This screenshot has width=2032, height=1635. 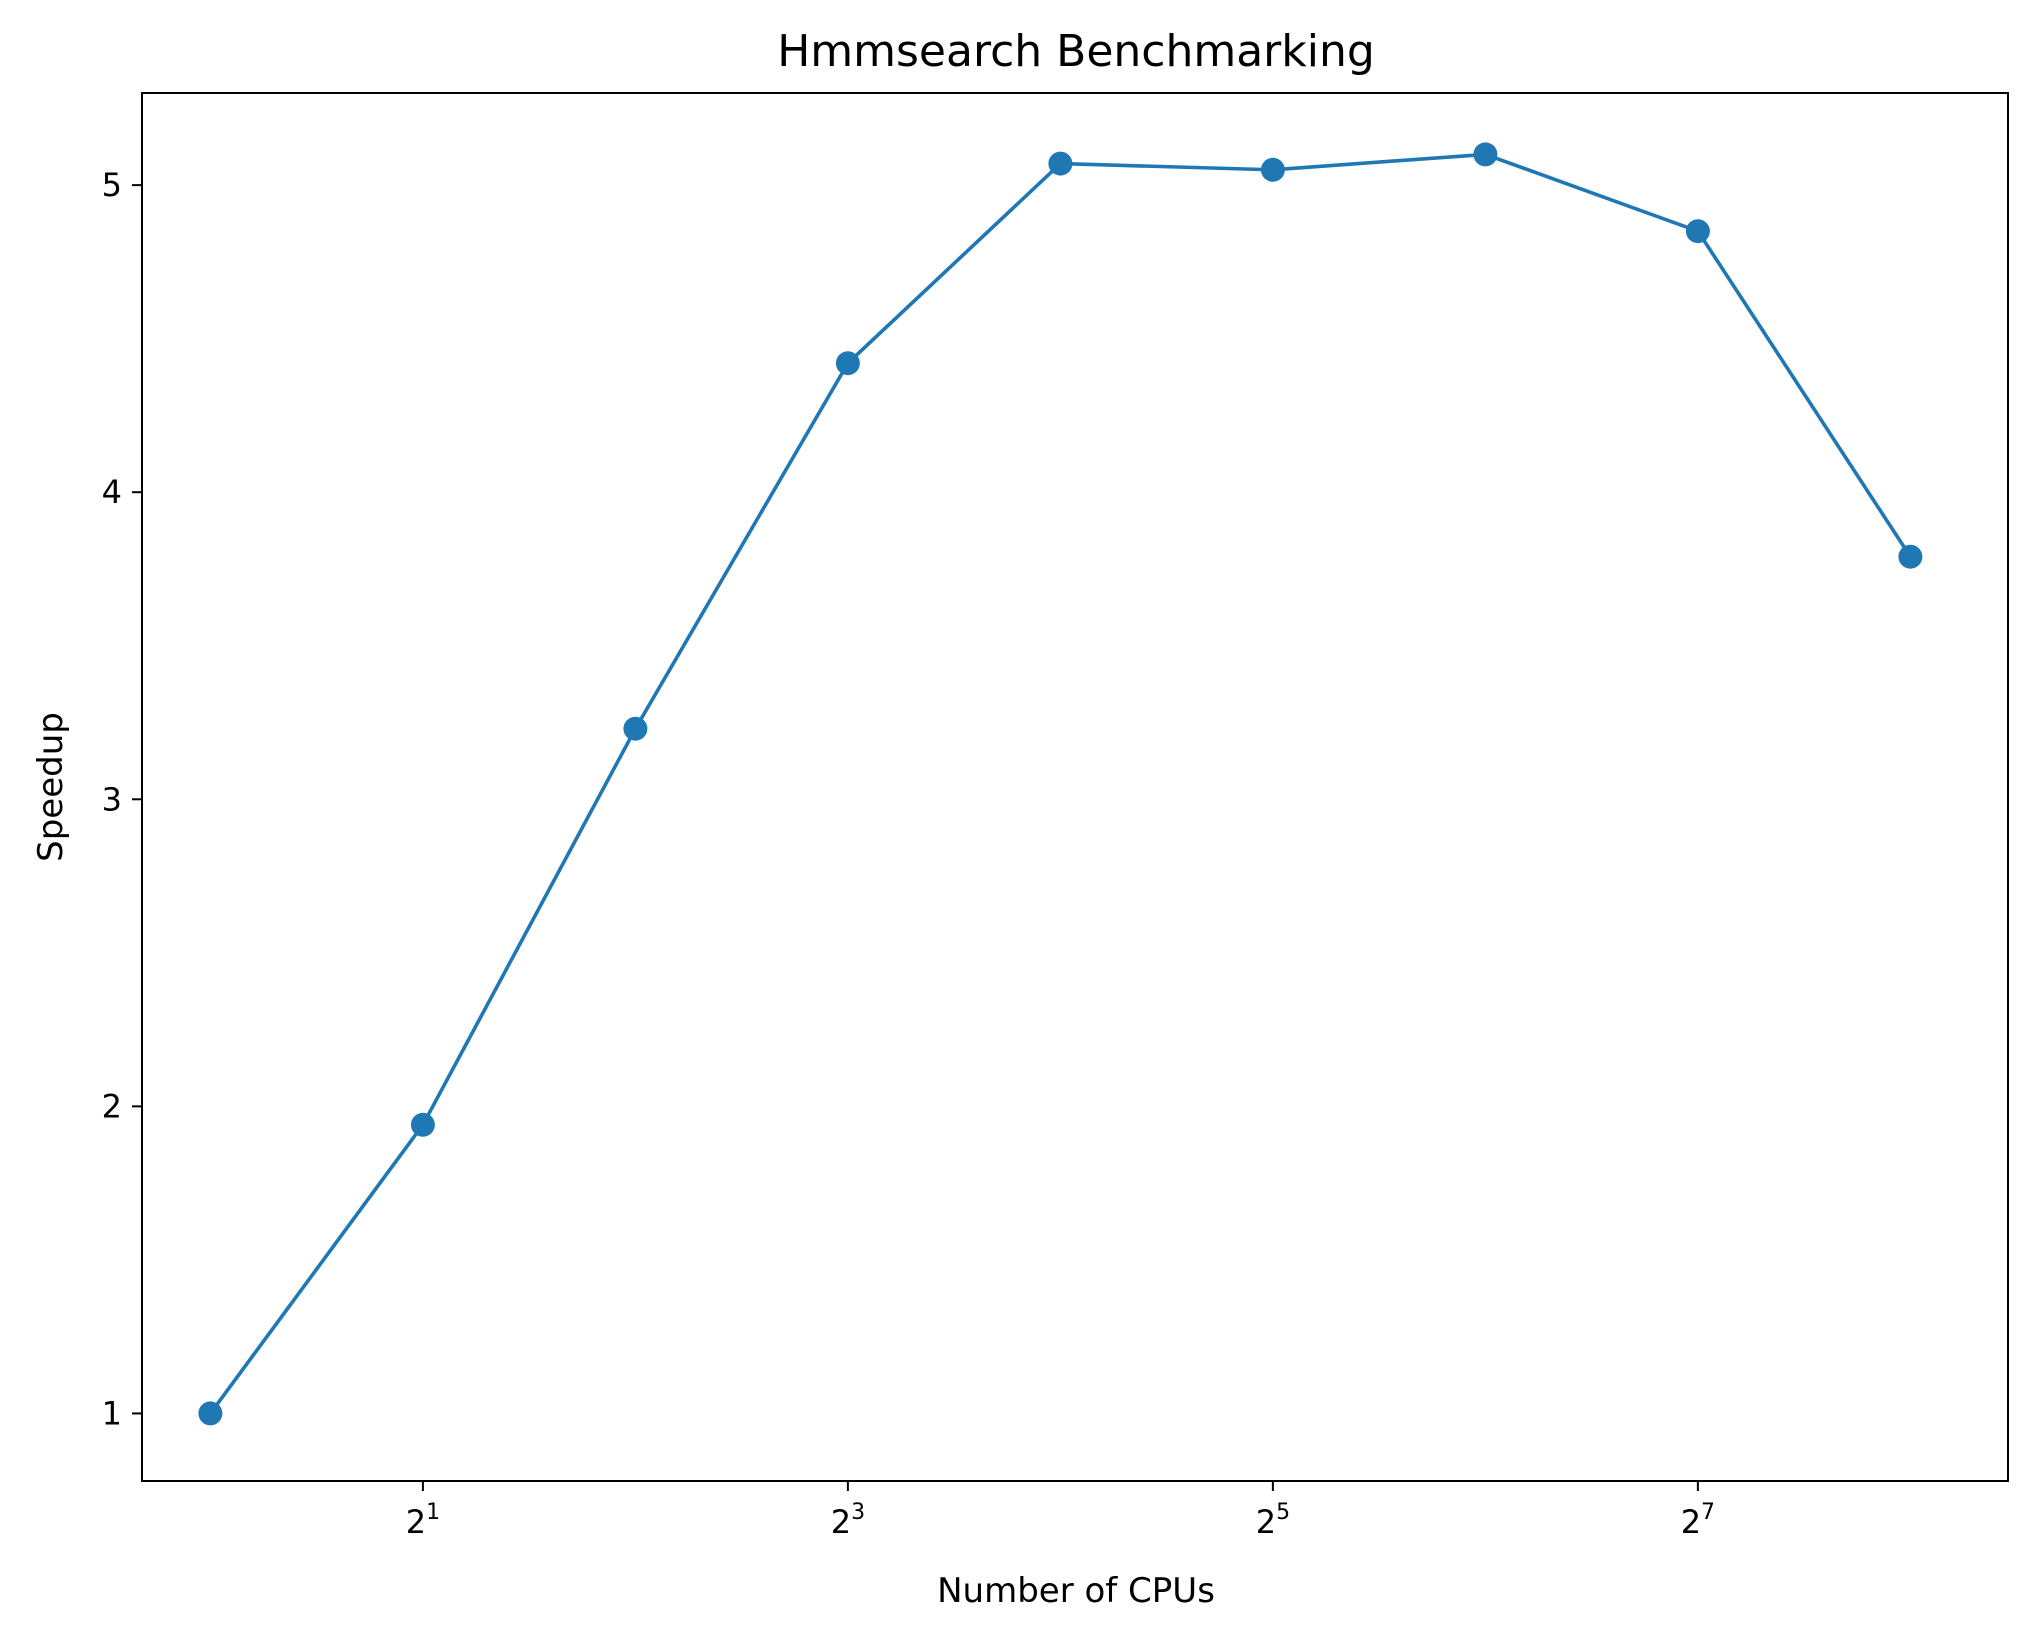 I want to click on x-tick-label: 23, so click(x=848, y=1520).